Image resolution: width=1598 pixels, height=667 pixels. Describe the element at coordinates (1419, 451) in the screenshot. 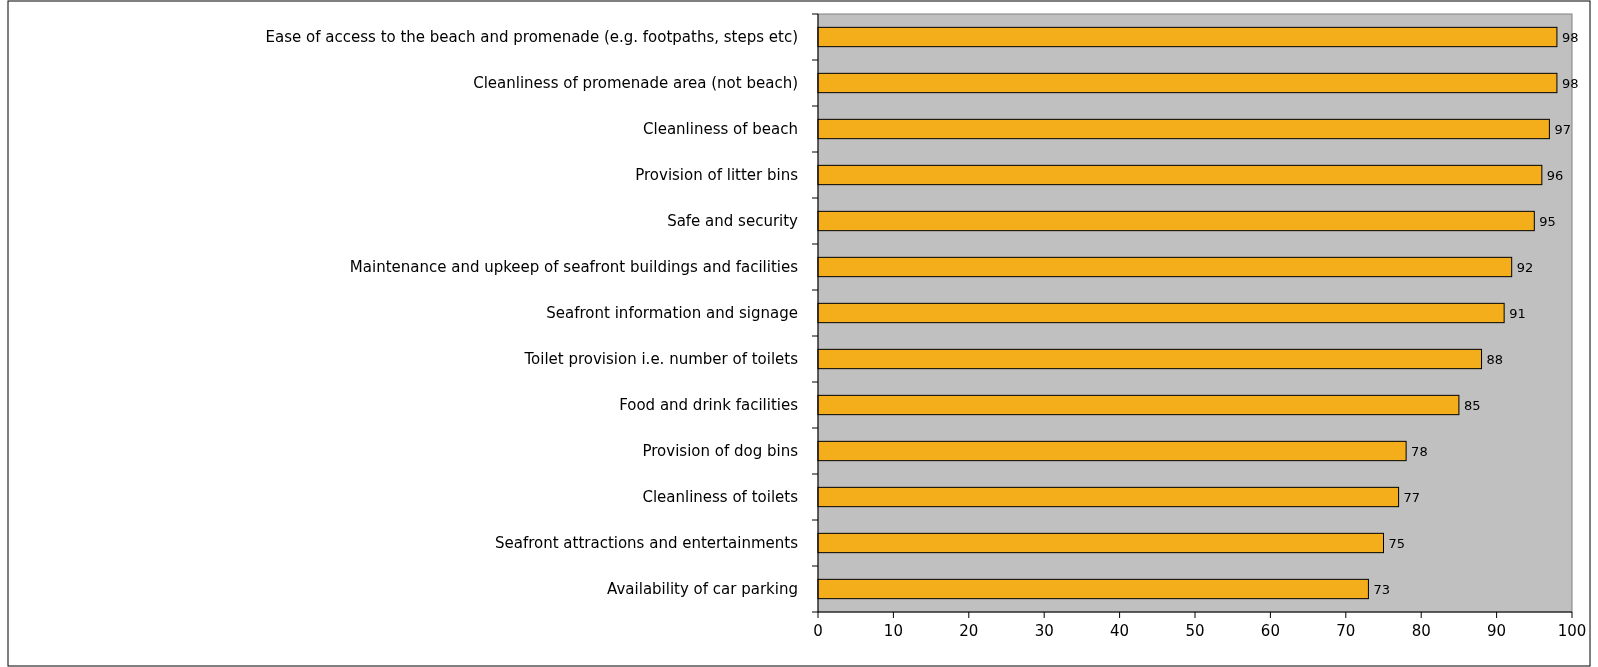

I see `data-label: 78` at that location.